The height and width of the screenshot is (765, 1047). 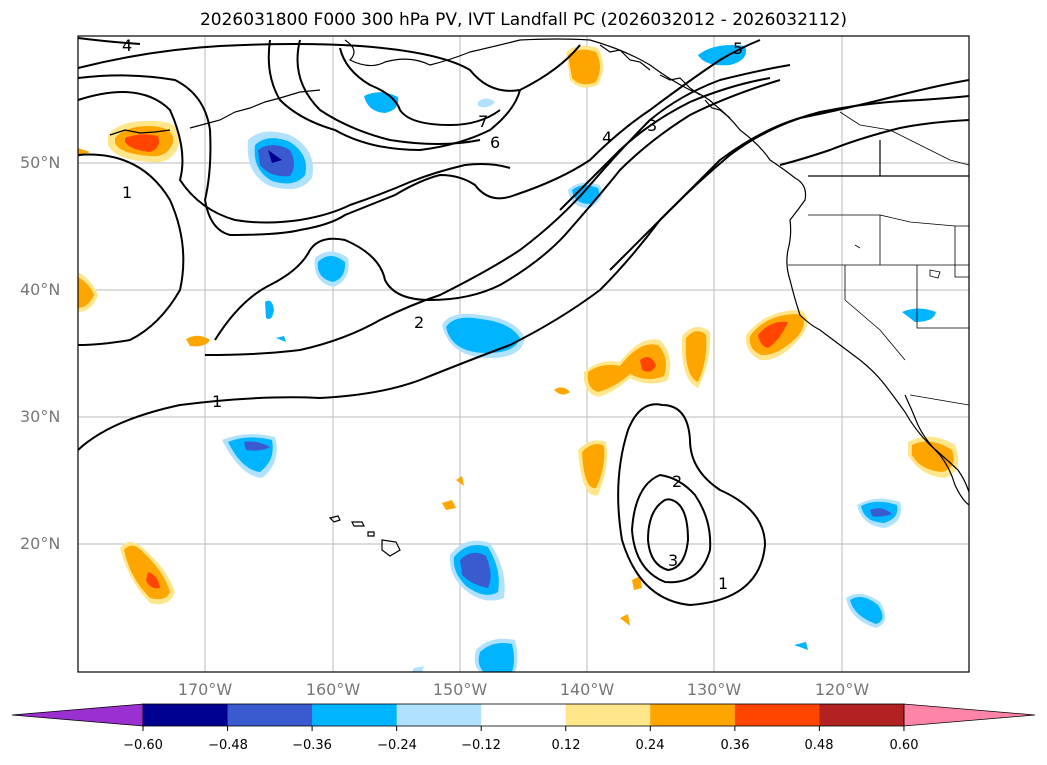 What do you see at coordinates (735, 745) in the screenshot?
I see `colorbar-tick-label: 0.36` at bounding box center [735, 745].